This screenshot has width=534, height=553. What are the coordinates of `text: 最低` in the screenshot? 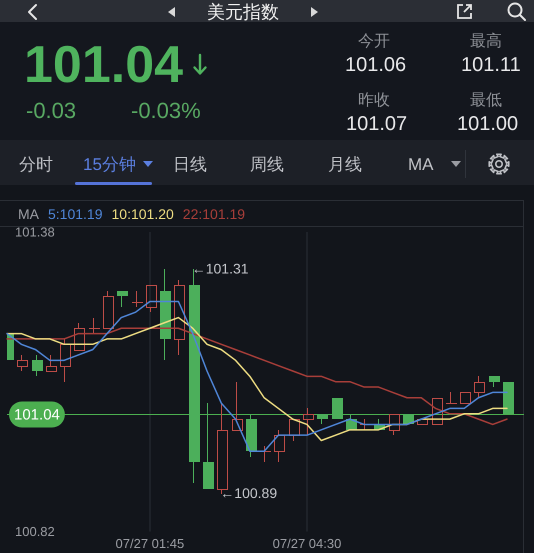 It's located at (486, 100).